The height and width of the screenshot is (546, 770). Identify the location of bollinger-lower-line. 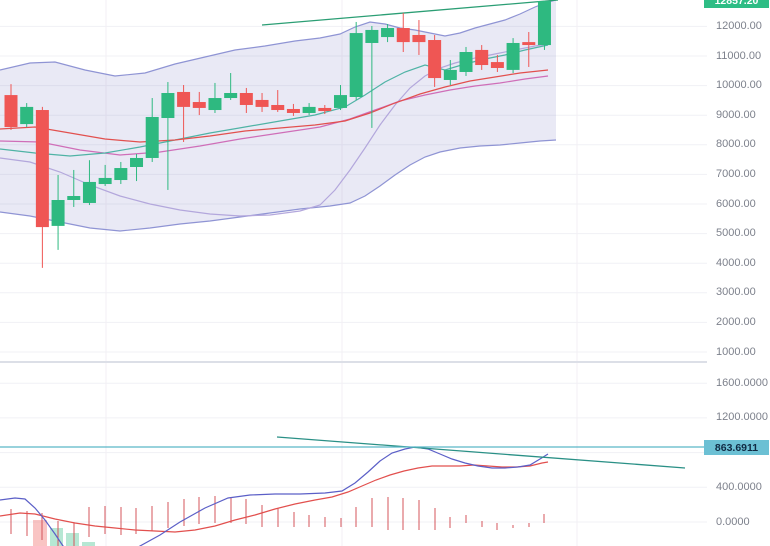
(278, 185).